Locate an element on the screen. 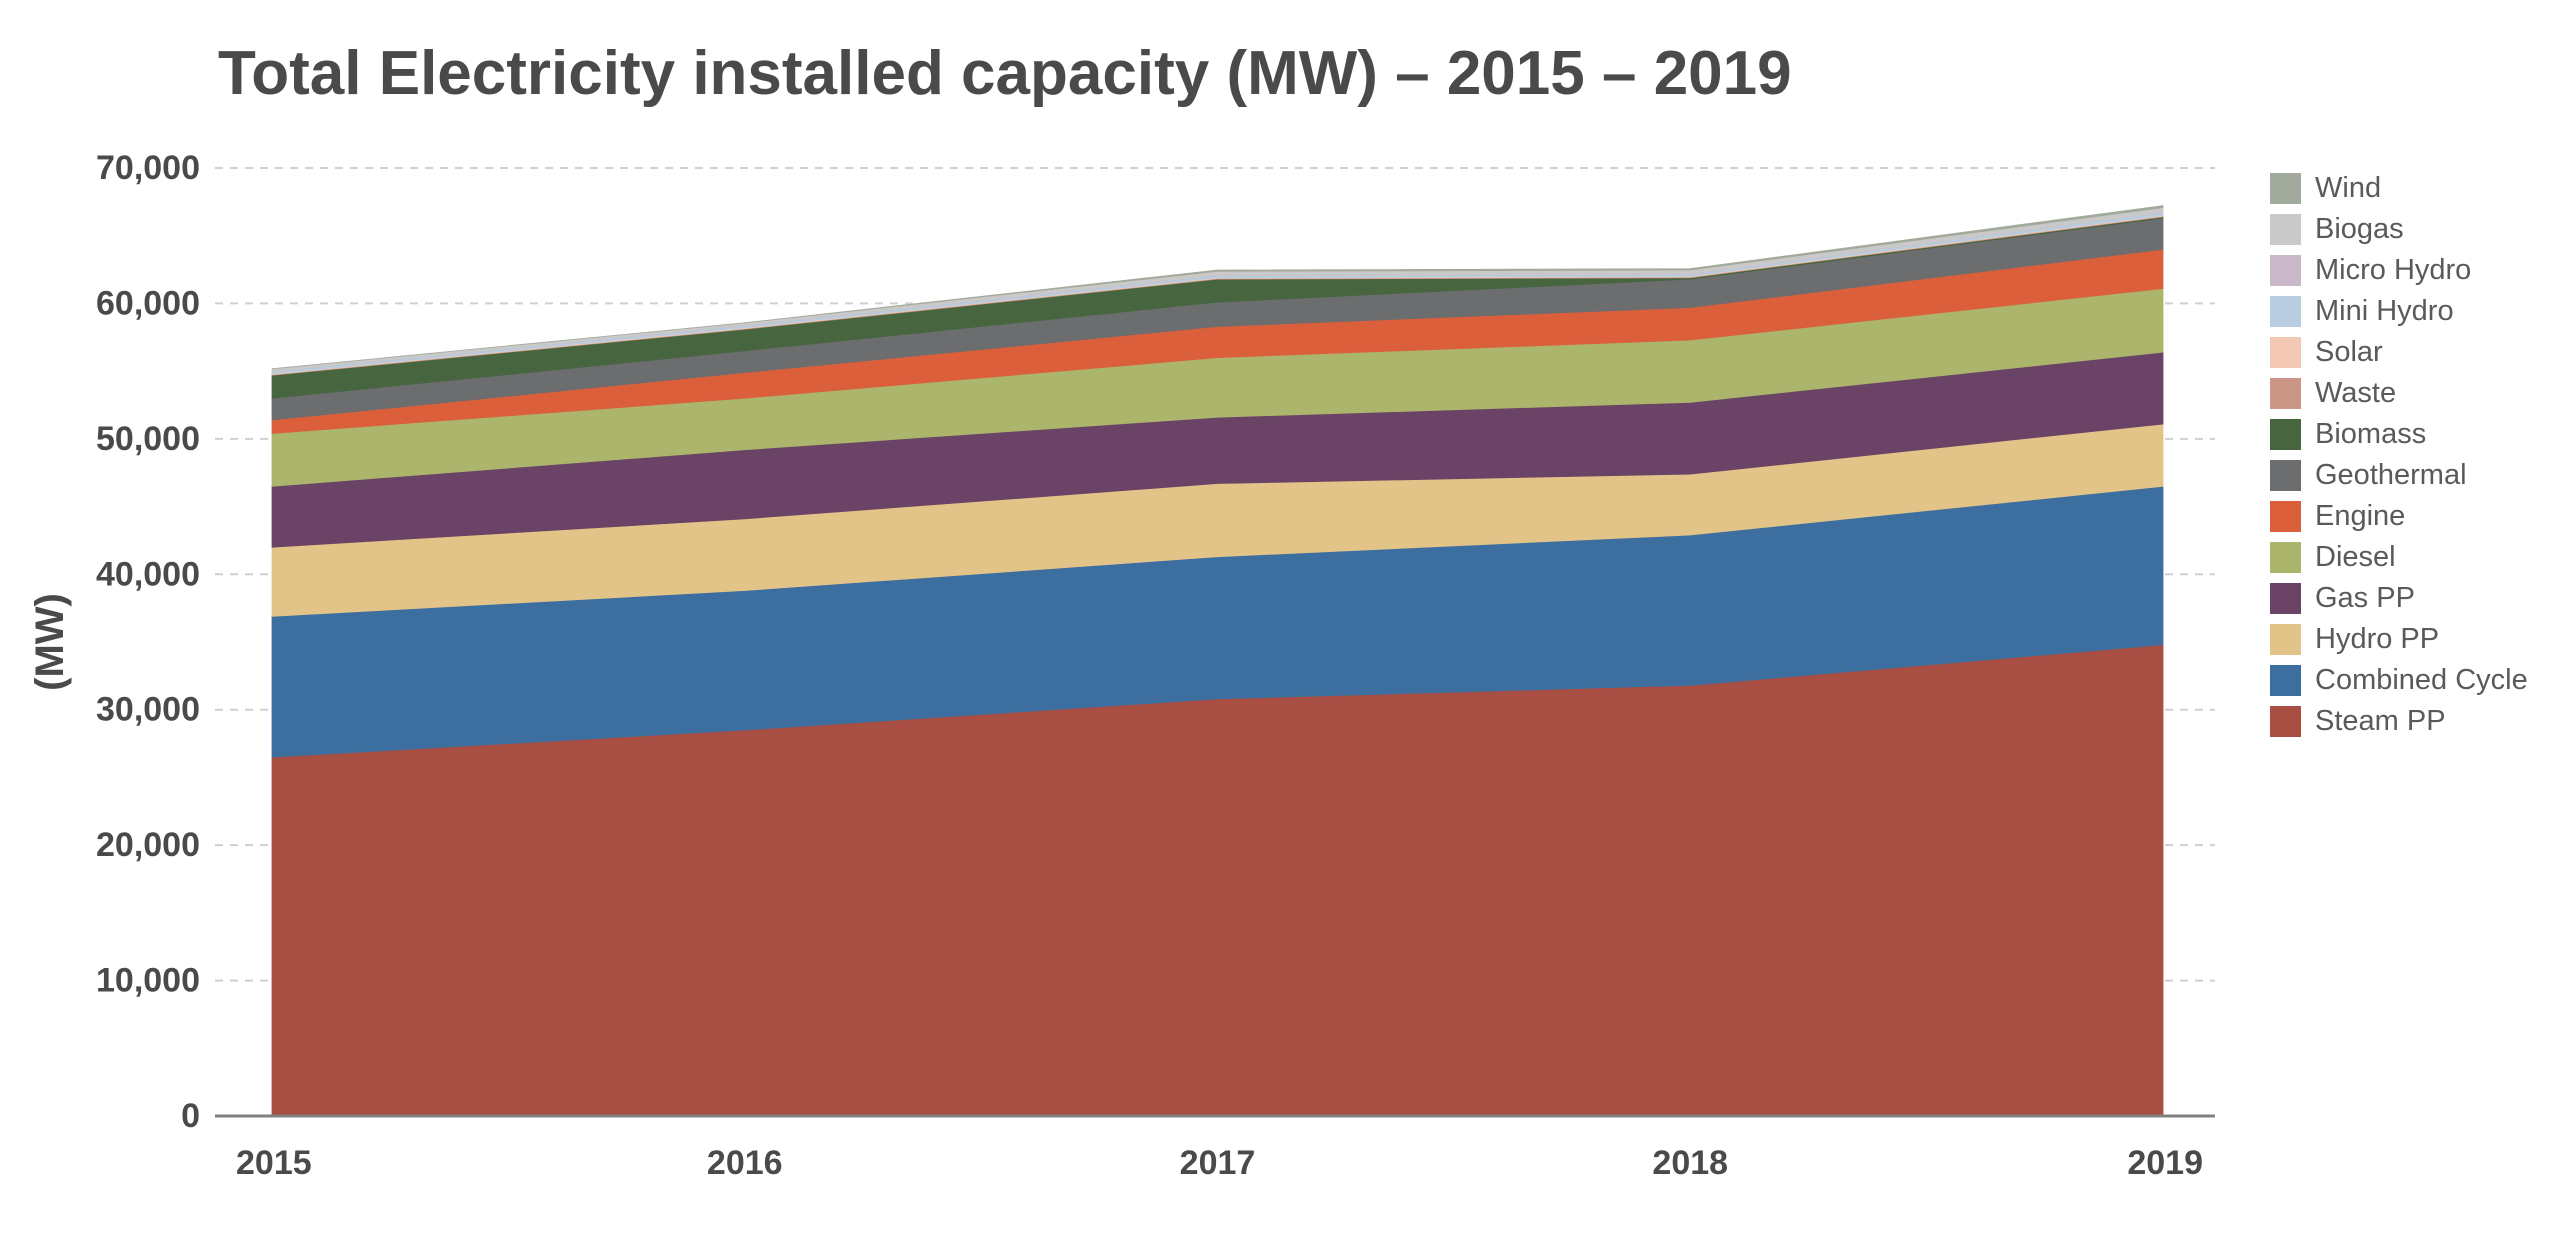  legend-label-micro-hydro: Micro Hydro is located at coordinates (2393, 270).